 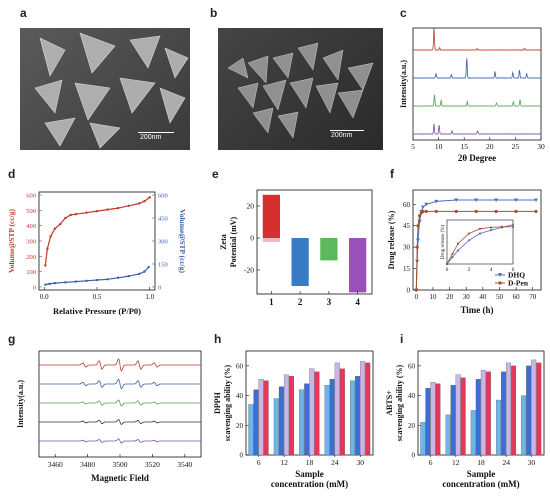 I want to click on panel-letter-b: b, so click(x=214, y=13).